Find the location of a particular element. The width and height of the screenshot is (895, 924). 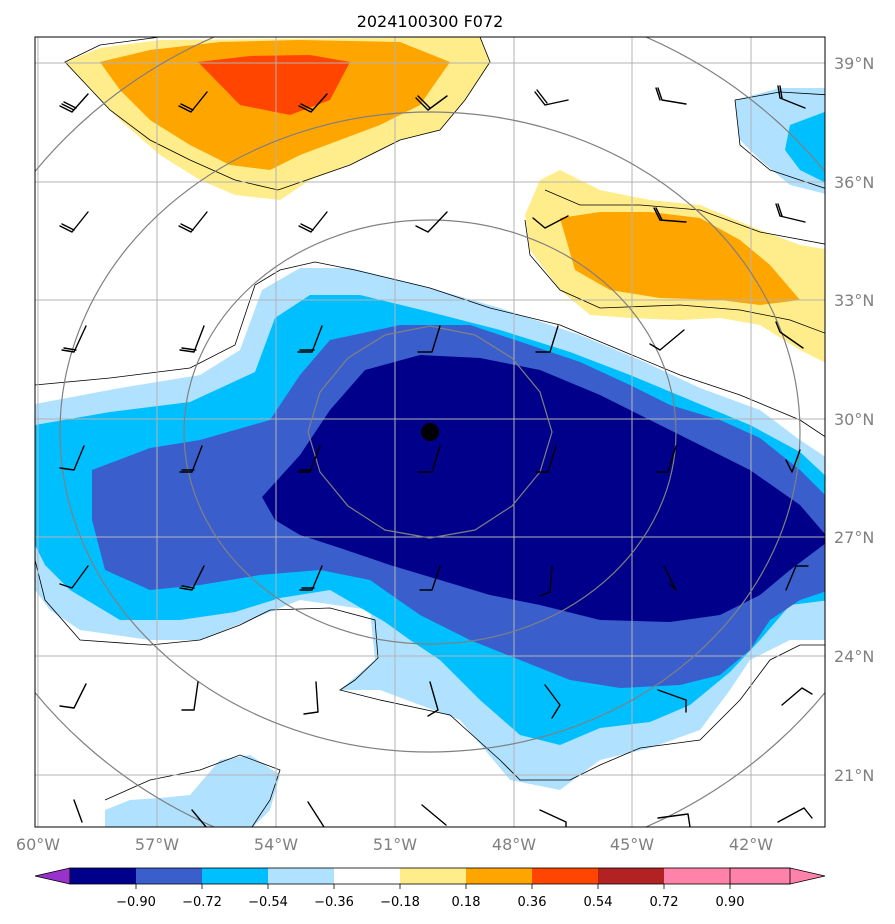

contour-fill-east-neg-inner is located at coordinates (805, 147).